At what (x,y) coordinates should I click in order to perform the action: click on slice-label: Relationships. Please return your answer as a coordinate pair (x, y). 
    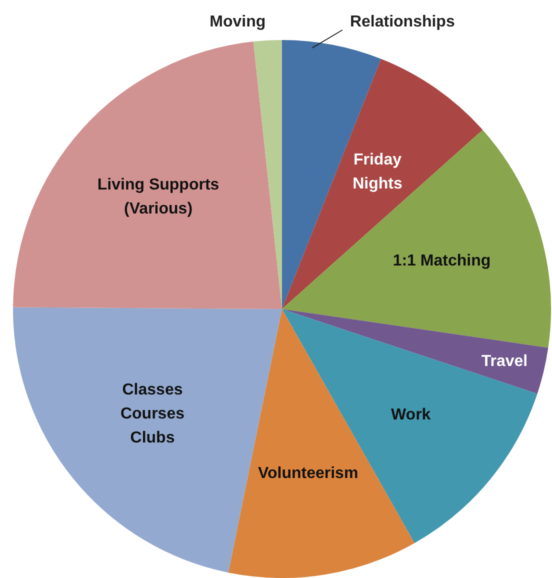
    Looking at the image, I should click on (402, 21).